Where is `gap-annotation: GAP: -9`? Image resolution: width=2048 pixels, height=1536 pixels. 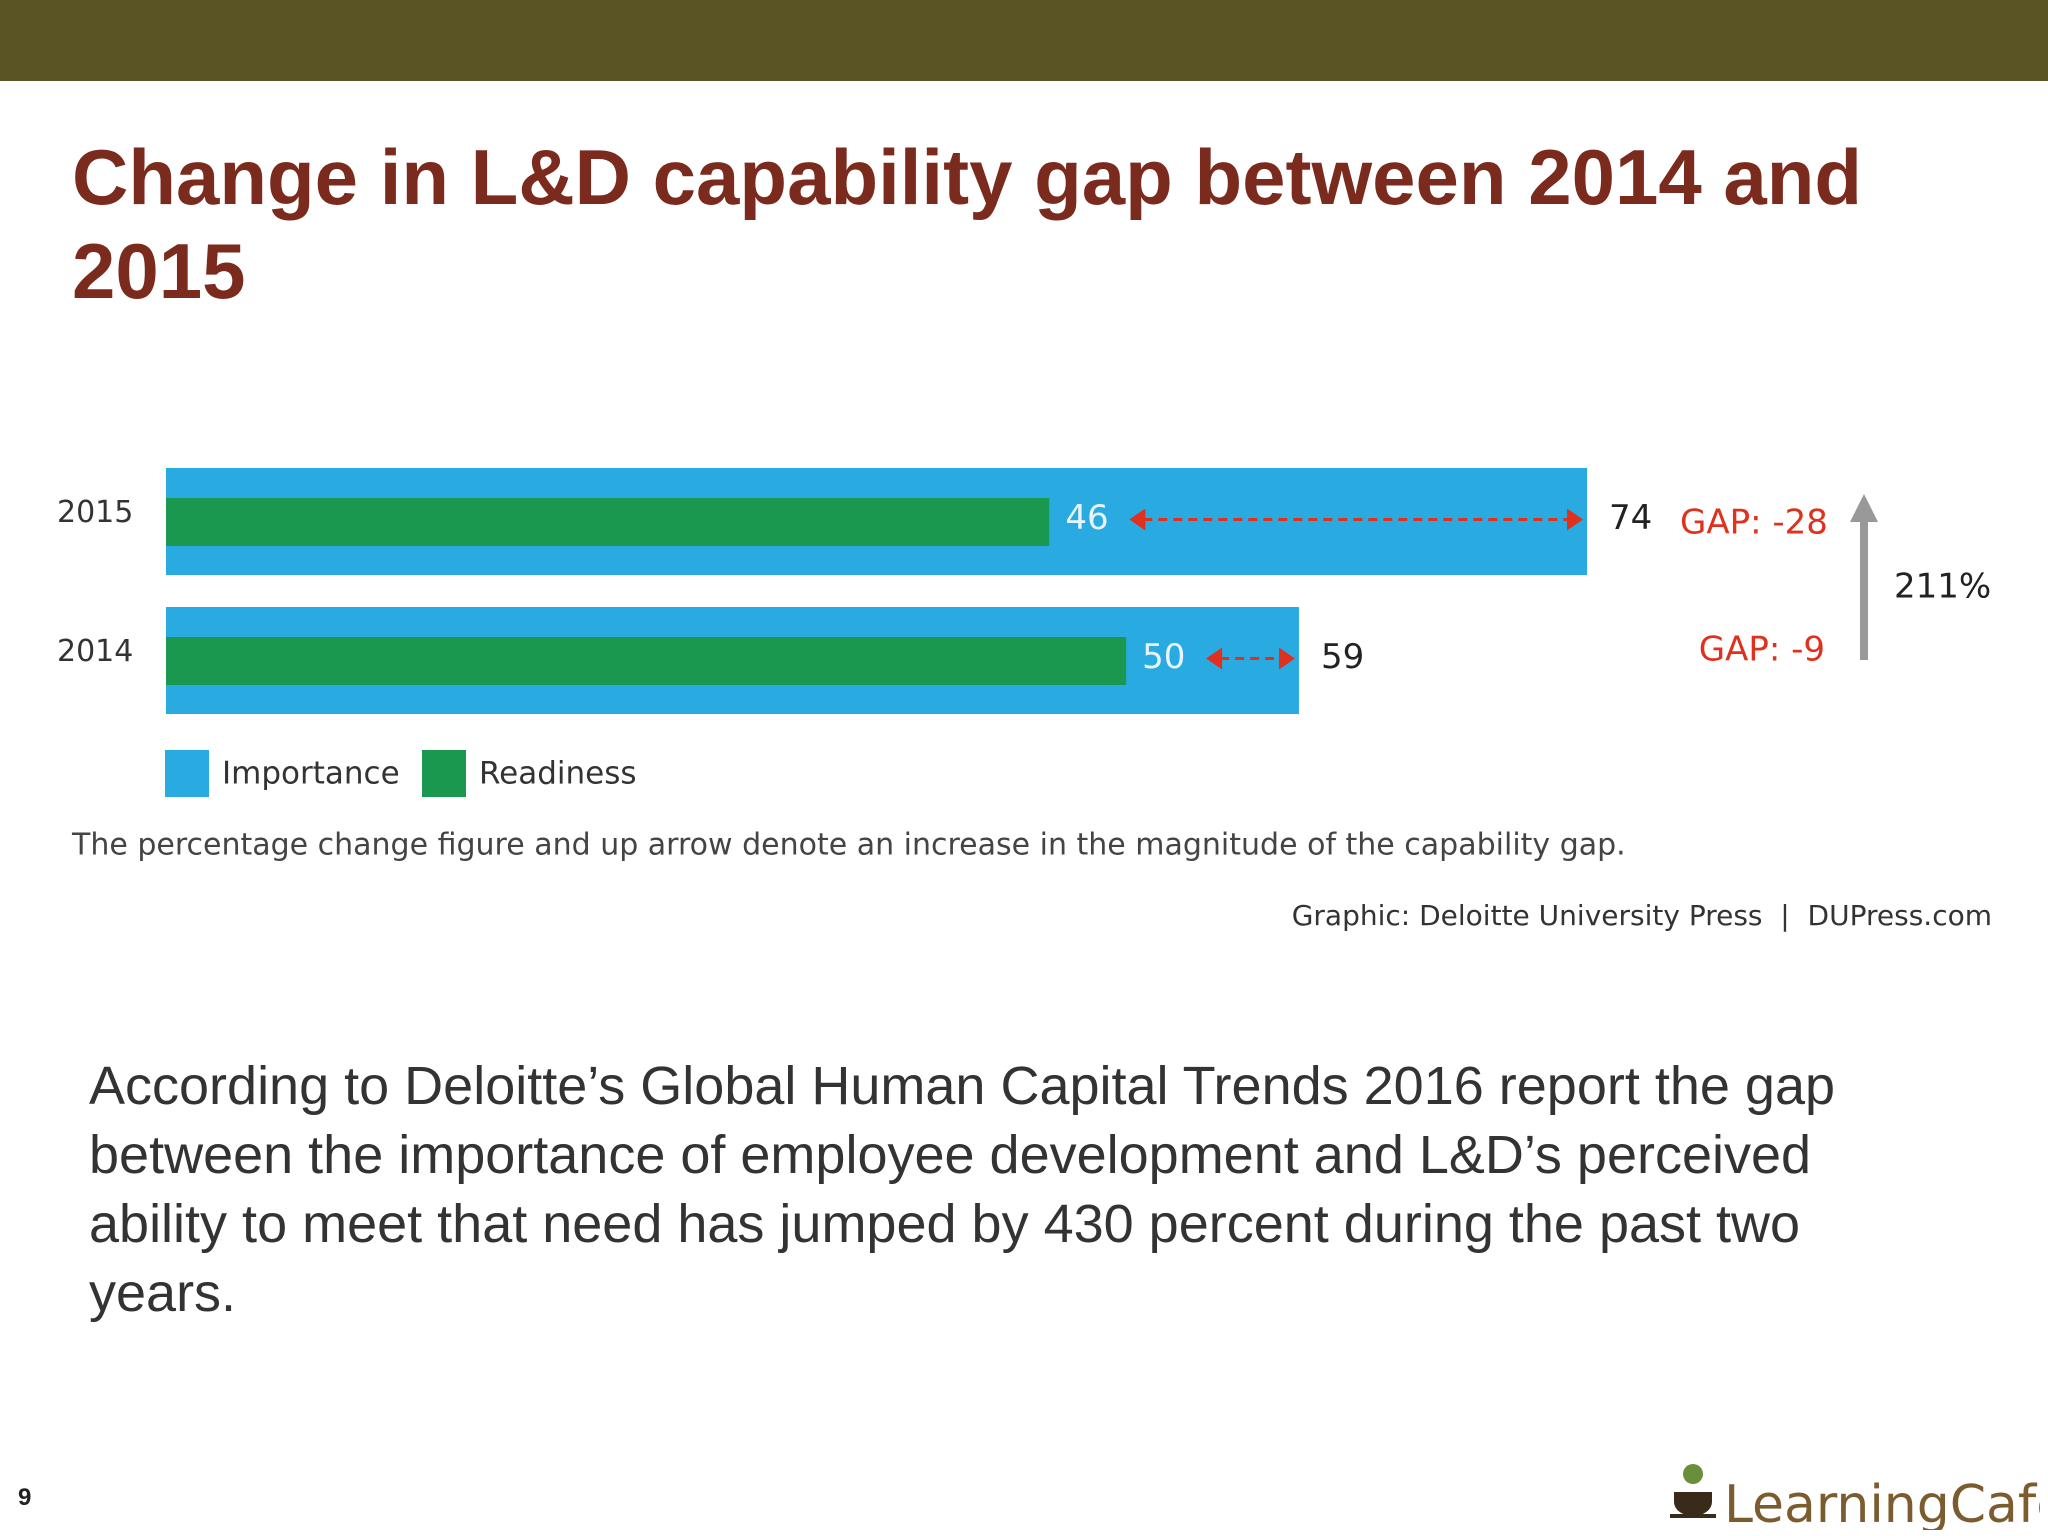 gap-annotation: GAP: -9 is located at coordinates (1762, 650).